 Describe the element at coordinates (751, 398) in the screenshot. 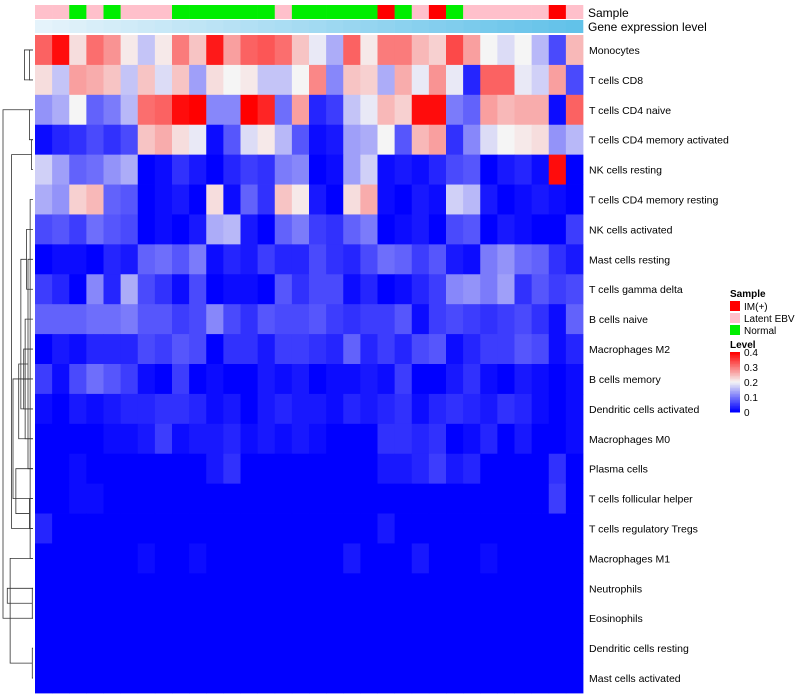

I see `legend-level-tick: 0.1` at that location.